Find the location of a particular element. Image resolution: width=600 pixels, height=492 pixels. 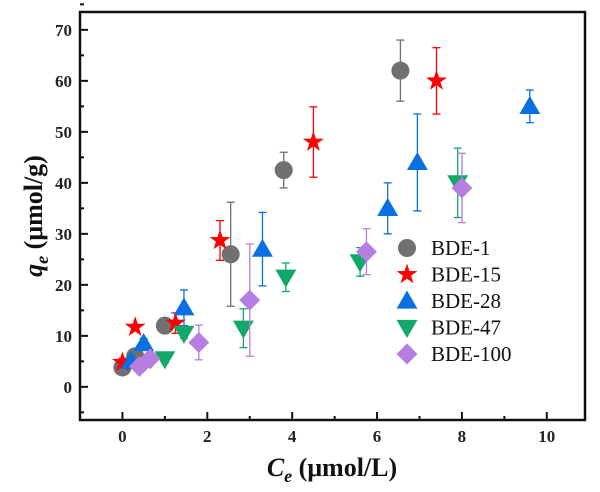

y-tick-label: 0 is located at coordinates (68, 387).